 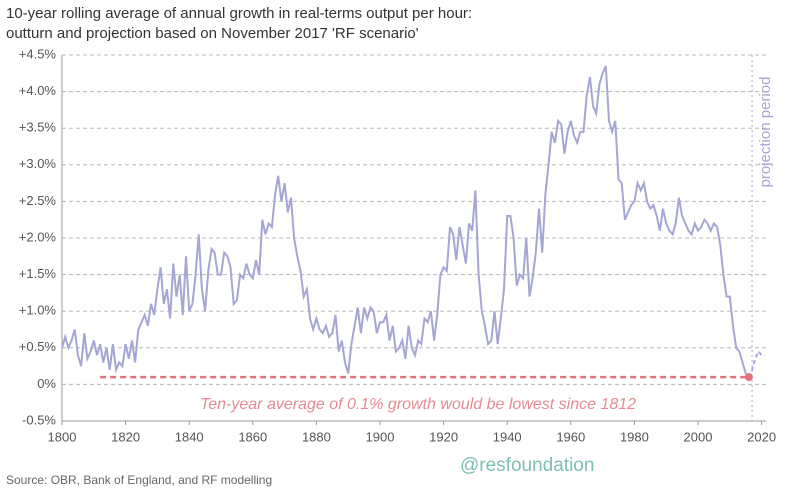 I want to click on y-tick-label: +3.0%, so click(x=38, y=163).